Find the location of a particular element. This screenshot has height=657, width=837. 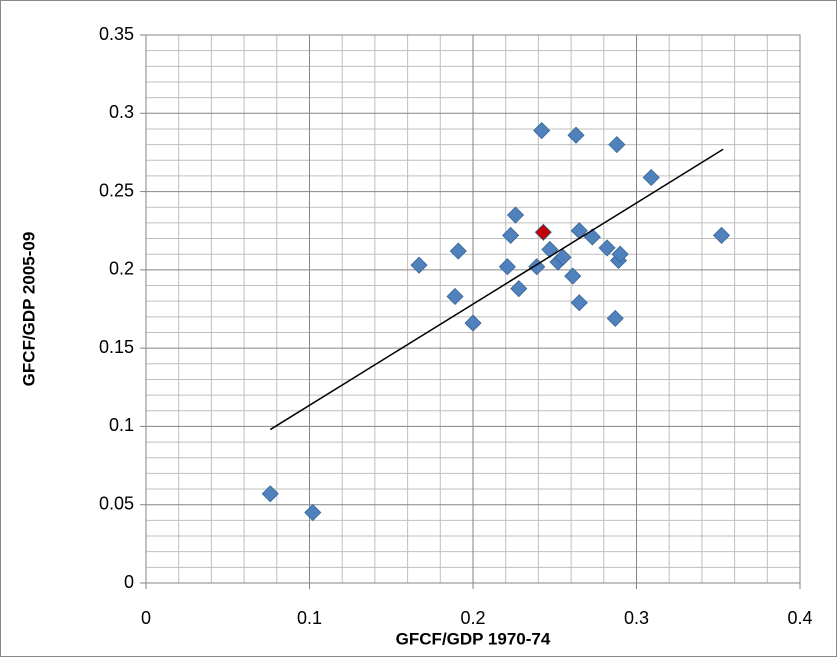

y-tick-label: 0.15 is located at coordinates (116, 347).